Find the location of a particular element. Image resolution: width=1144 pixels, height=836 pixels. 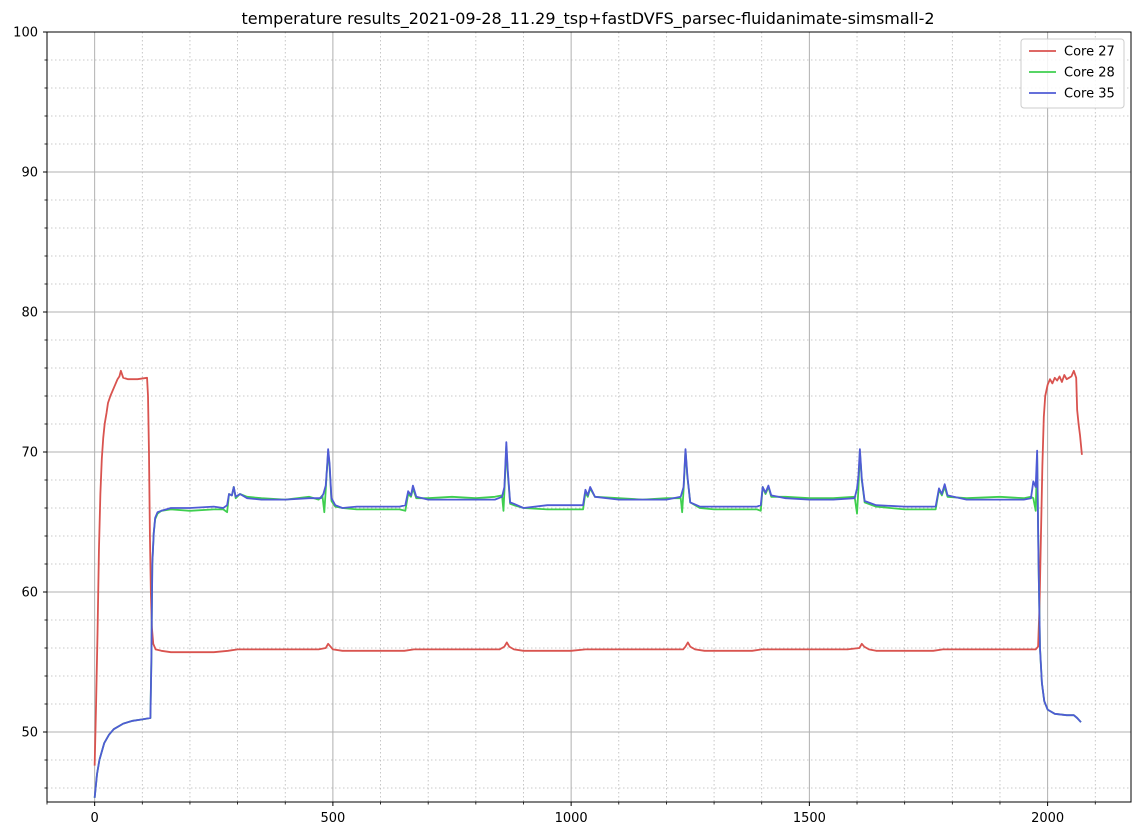

y-tick-label: 50 is located at coordinates (29, 733).